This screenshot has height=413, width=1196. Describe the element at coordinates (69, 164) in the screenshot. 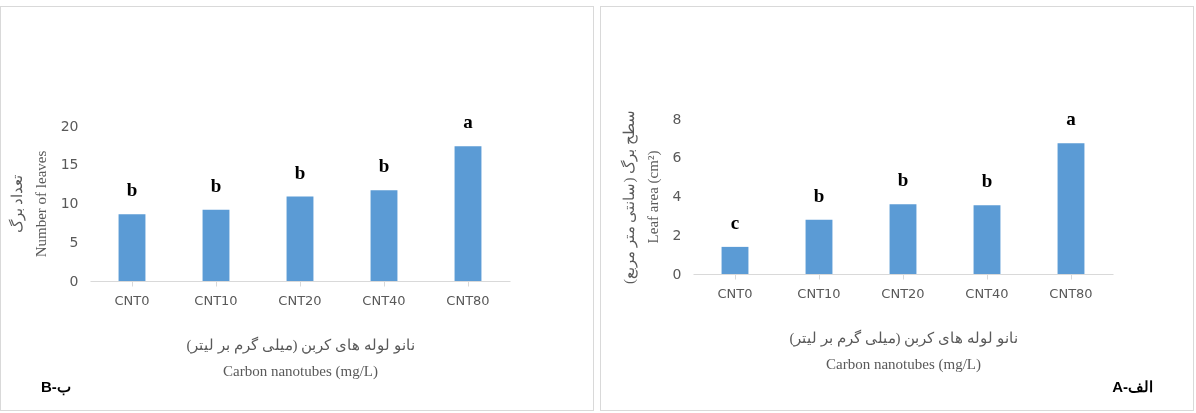

I see `y-tick-label: 15` at that location.